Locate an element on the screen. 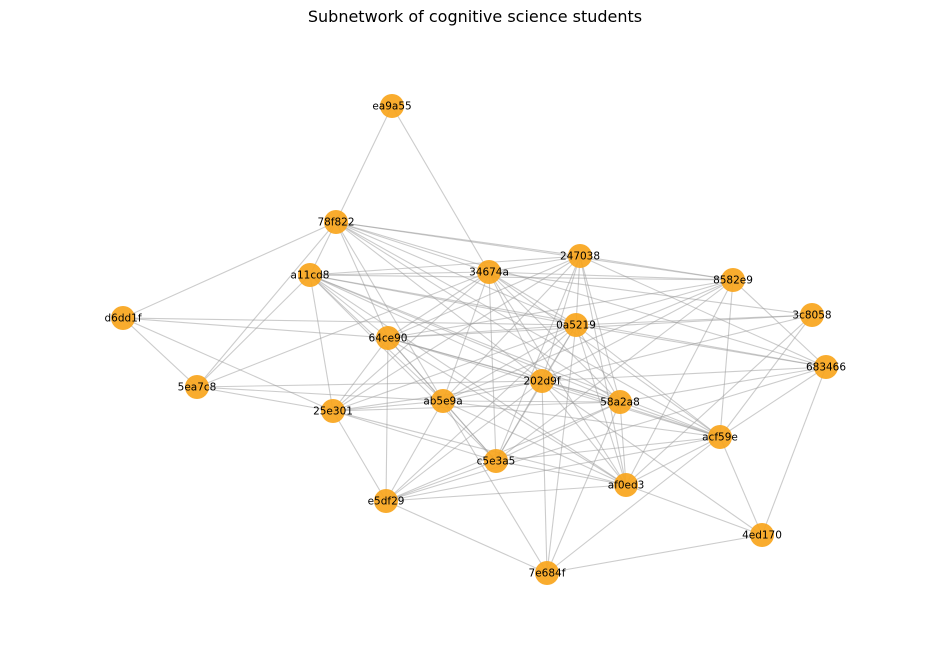 The height and width of the screenshot is (658, 950). edge-3c8058-64ce90 is located at coordinates (600, 326).